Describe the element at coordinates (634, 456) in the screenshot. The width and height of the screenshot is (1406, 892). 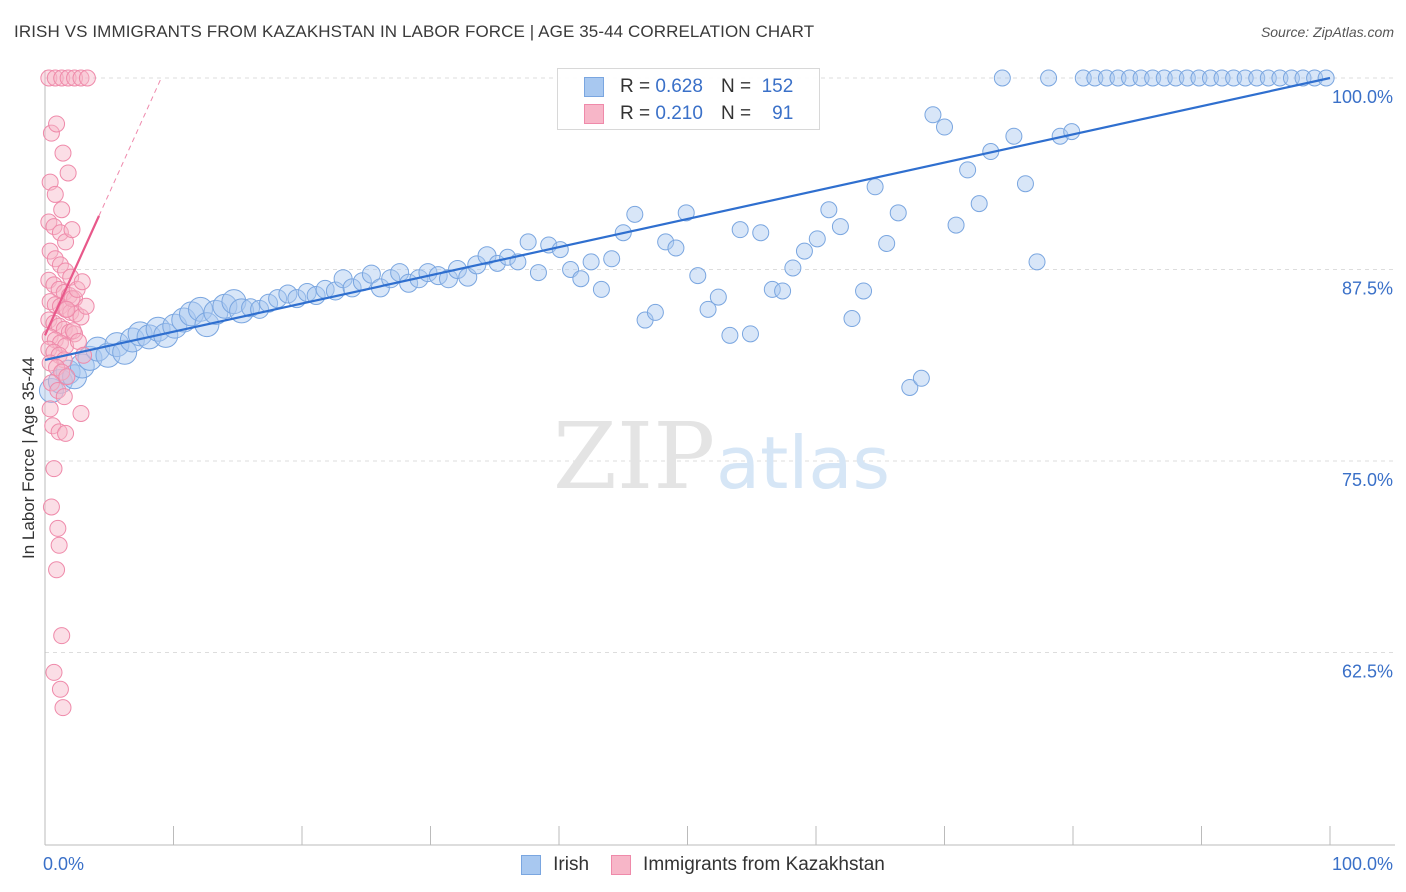
I see `watermark-zip: ZIP` at that location.